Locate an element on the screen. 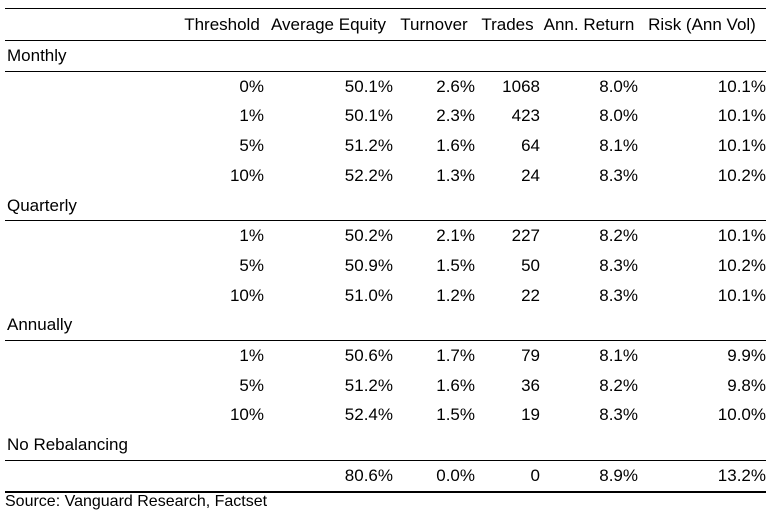 This screenshot has width=768, height=519. table-row: 80.6% 0.0% 0 8.9% 13.2% is located at coordinates (385, 476).